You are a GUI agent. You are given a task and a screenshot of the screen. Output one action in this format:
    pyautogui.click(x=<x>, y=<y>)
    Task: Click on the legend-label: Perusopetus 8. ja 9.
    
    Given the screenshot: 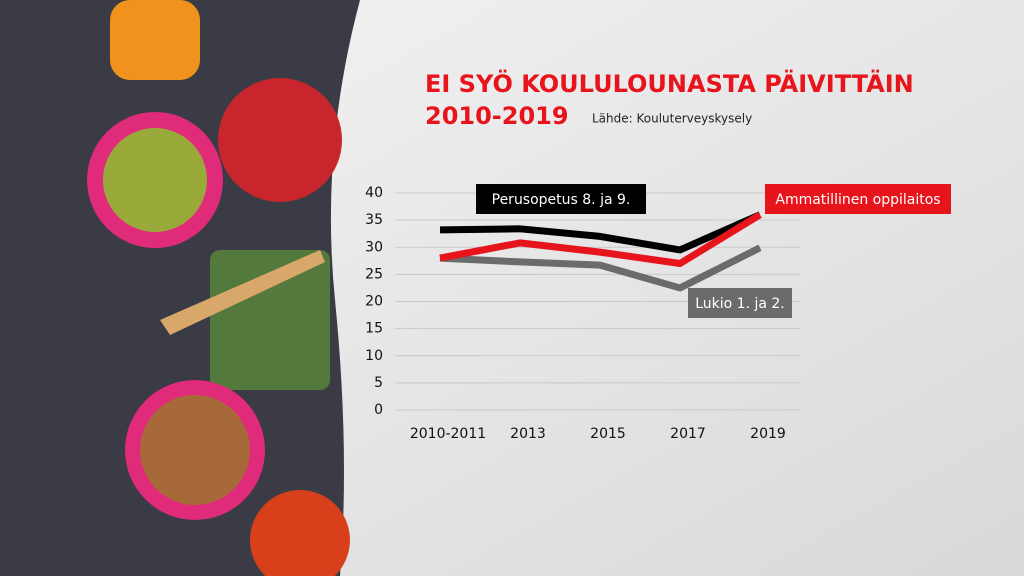 What is the action you would take?
    pyautogui.click(x=561, y=200)
    